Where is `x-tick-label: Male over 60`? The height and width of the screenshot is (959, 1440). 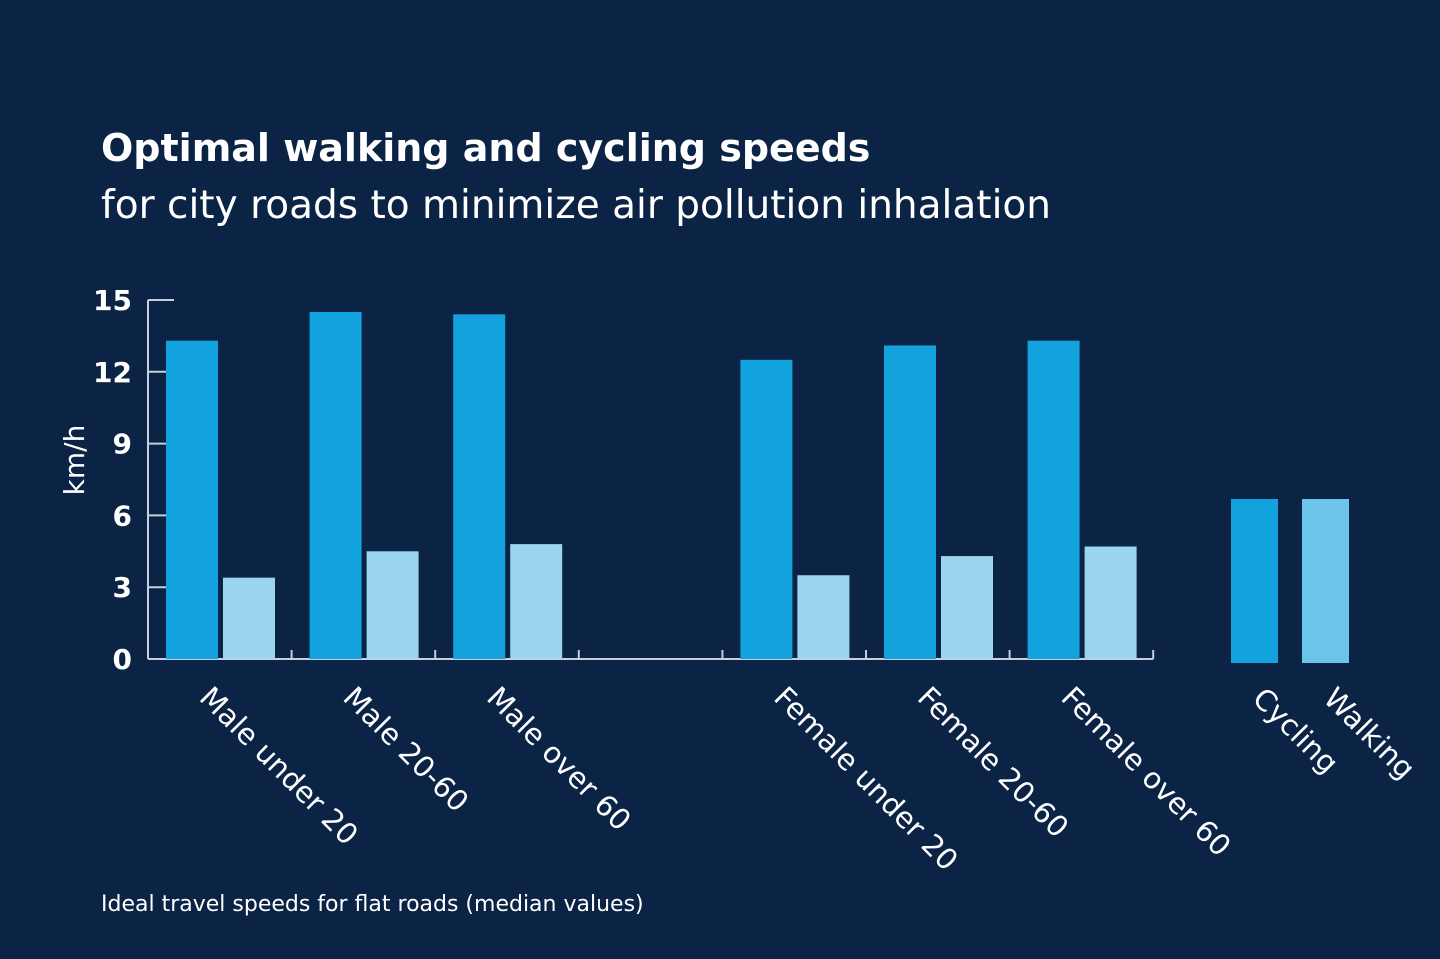 x-tick-label: Male over 60 is located at coordinates (558, 758).